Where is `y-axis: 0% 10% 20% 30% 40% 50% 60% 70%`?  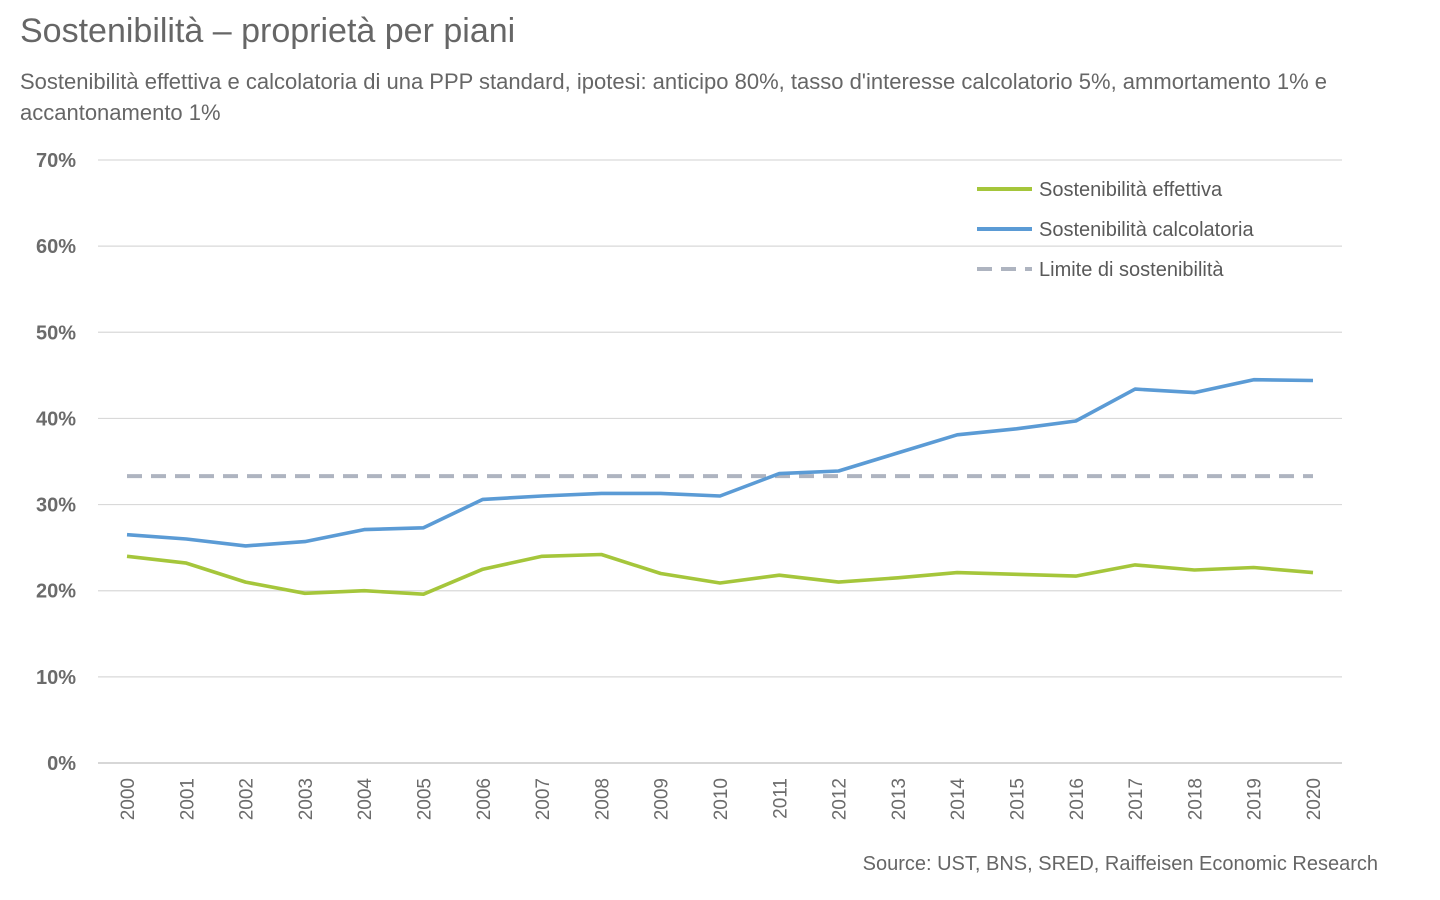
y-axis: 0% 10% 20% 30% 40% 50% 60% 70% is located at coordinates (56, 462).